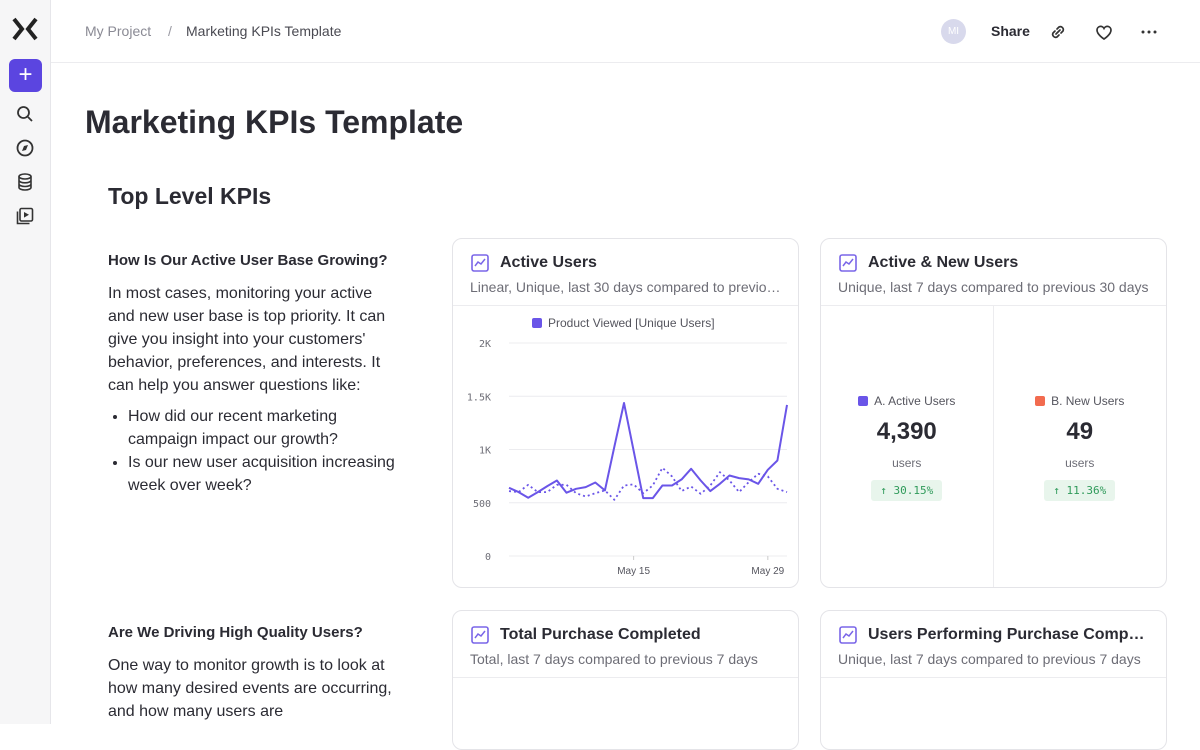  Describe the element at coordinates (631, 323) in the screenshot. I see `legend-label: Product Viewed [Unique Users]` at that location.